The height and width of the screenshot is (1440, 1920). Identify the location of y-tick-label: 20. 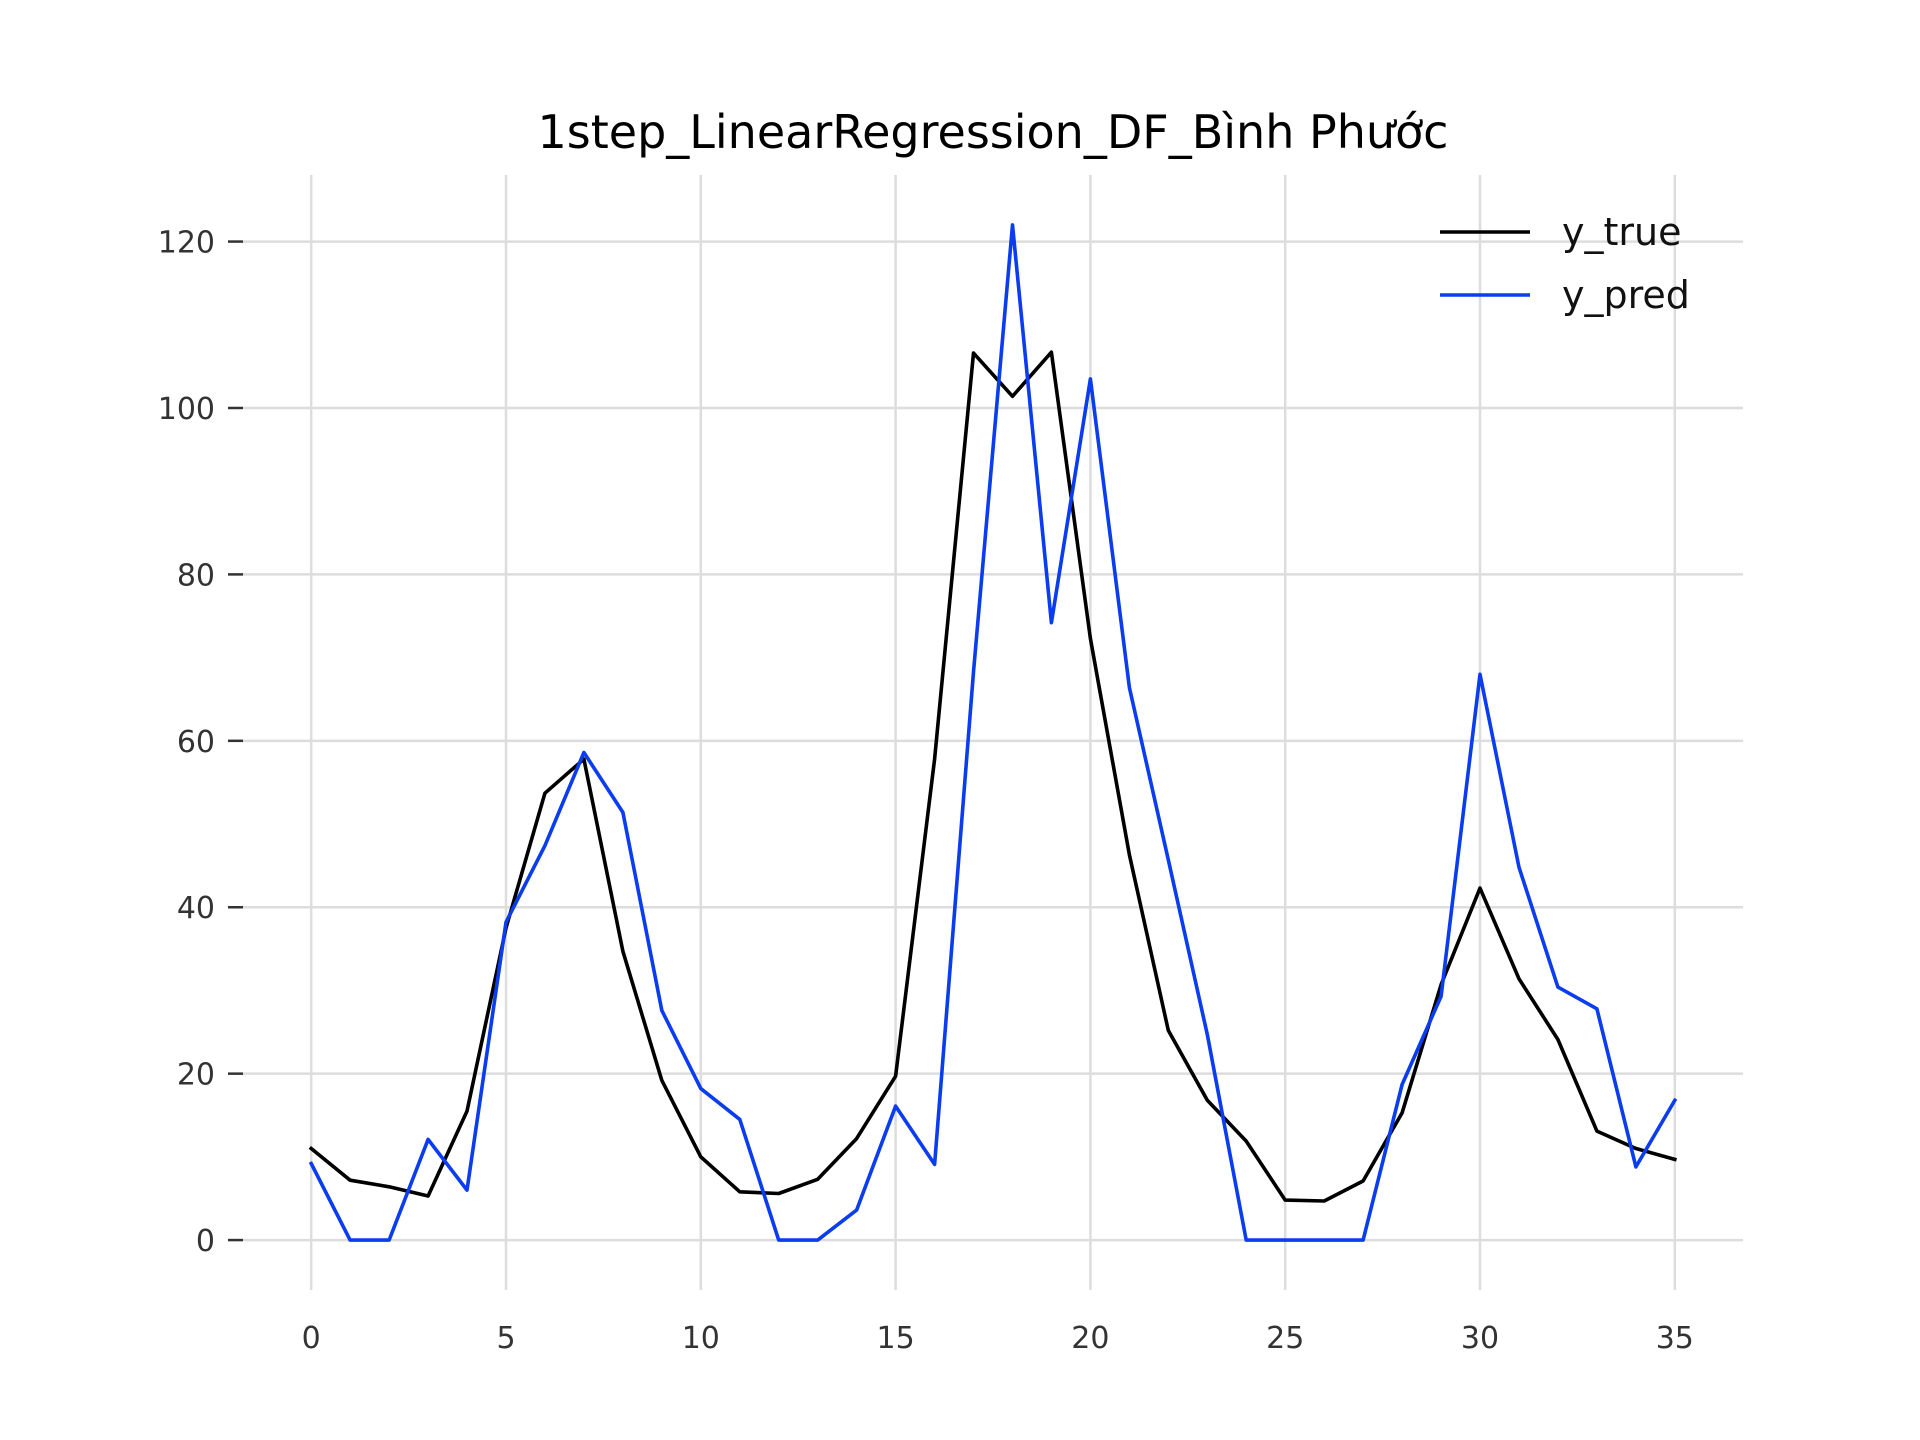
(196, 1075).